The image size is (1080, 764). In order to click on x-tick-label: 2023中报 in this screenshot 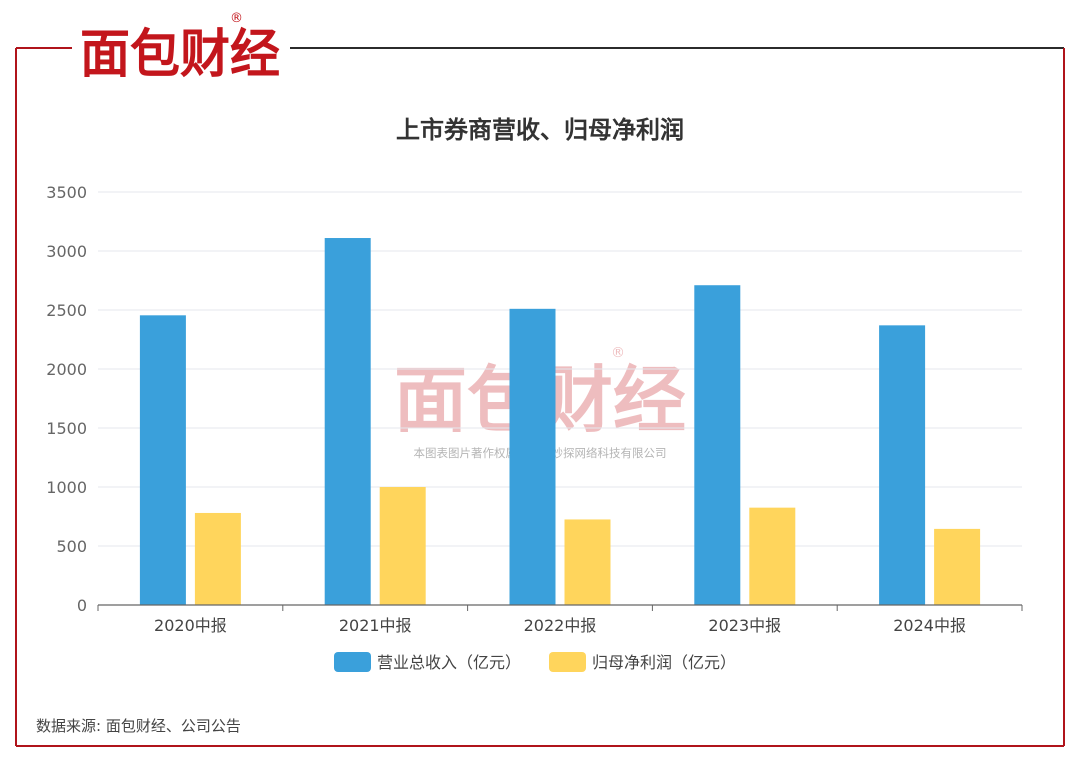, I will do `click(744, 625)`.